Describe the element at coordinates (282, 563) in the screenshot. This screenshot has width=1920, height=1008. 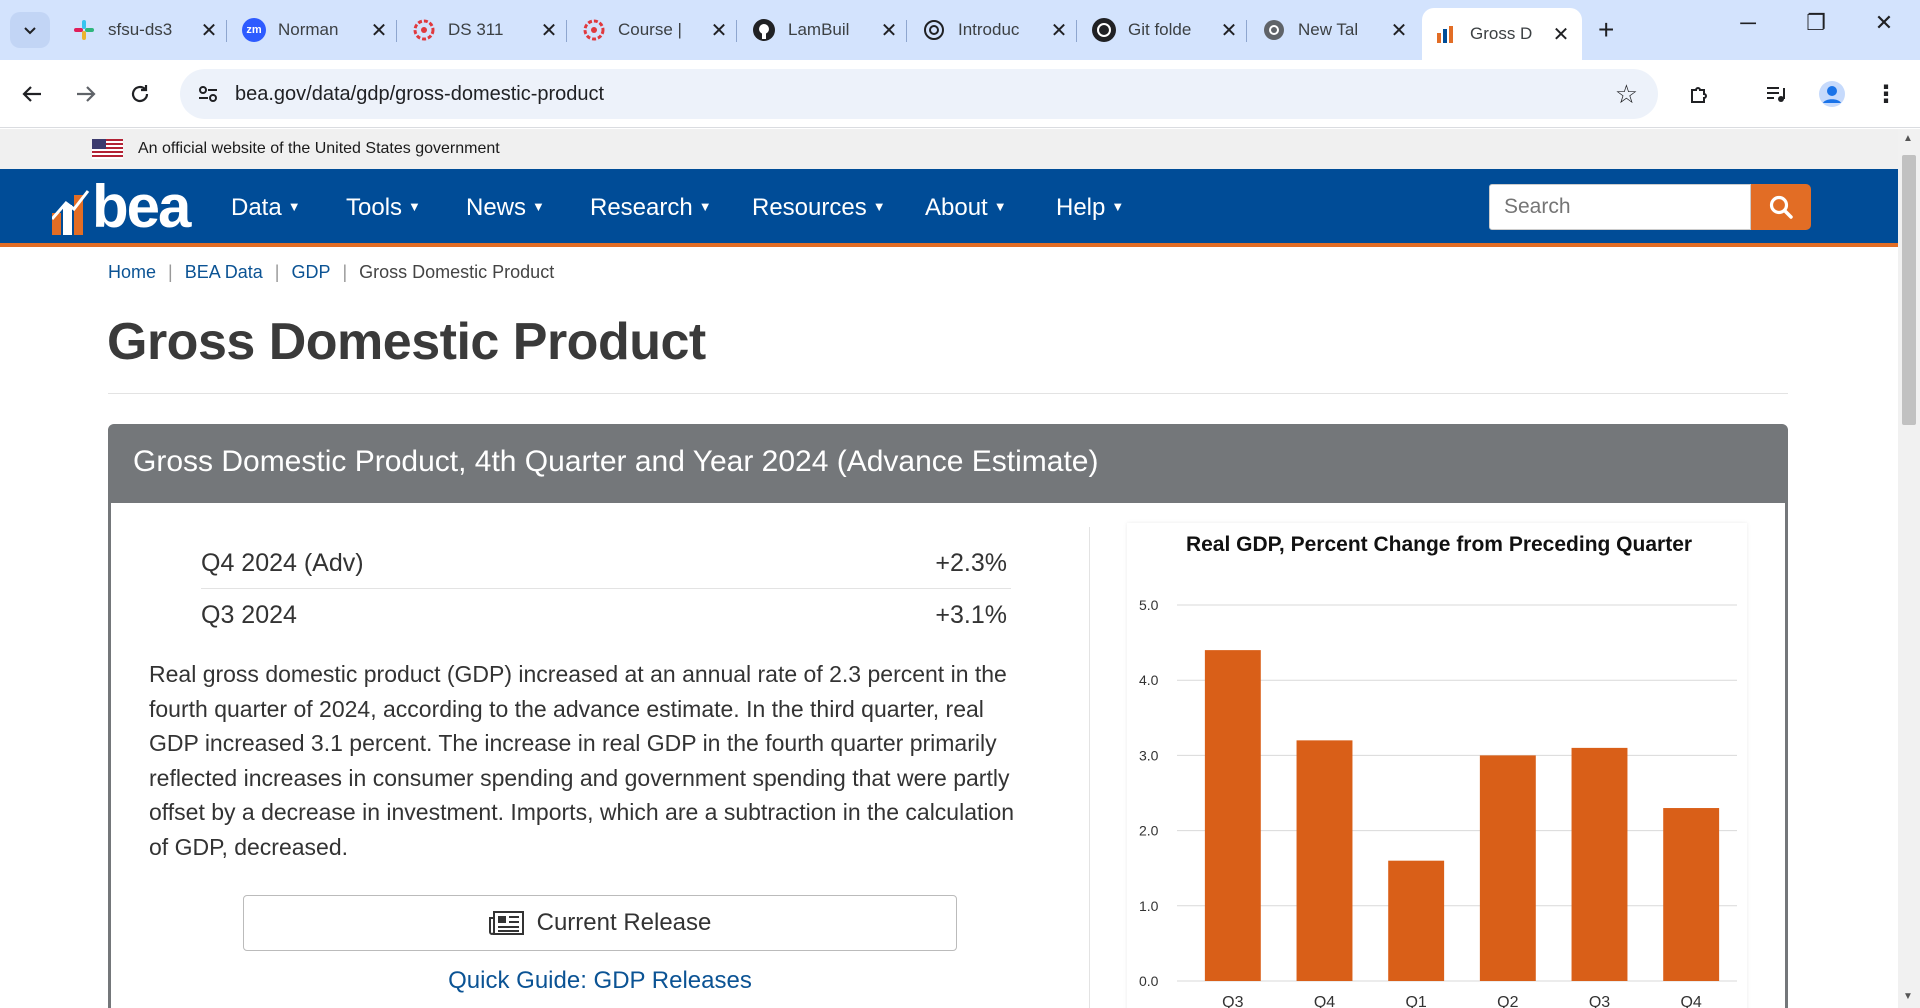
I see `stat-label: Q4 2024 (Adv)` at that location.